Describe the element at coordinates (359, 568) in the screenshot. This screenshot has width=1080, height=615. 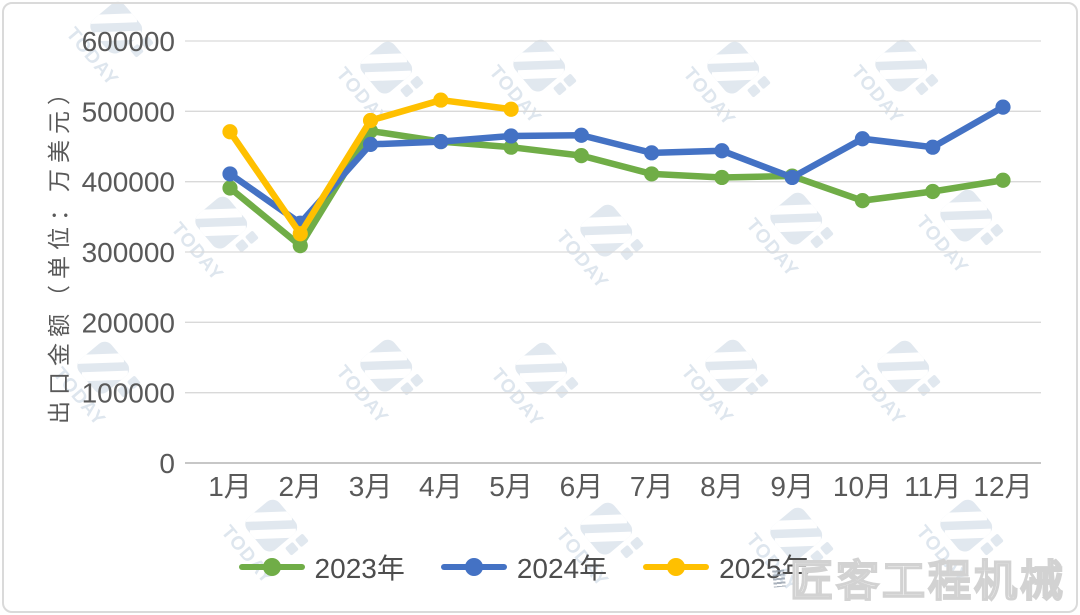
I see `legend-label-2023: 2023年` at that location.